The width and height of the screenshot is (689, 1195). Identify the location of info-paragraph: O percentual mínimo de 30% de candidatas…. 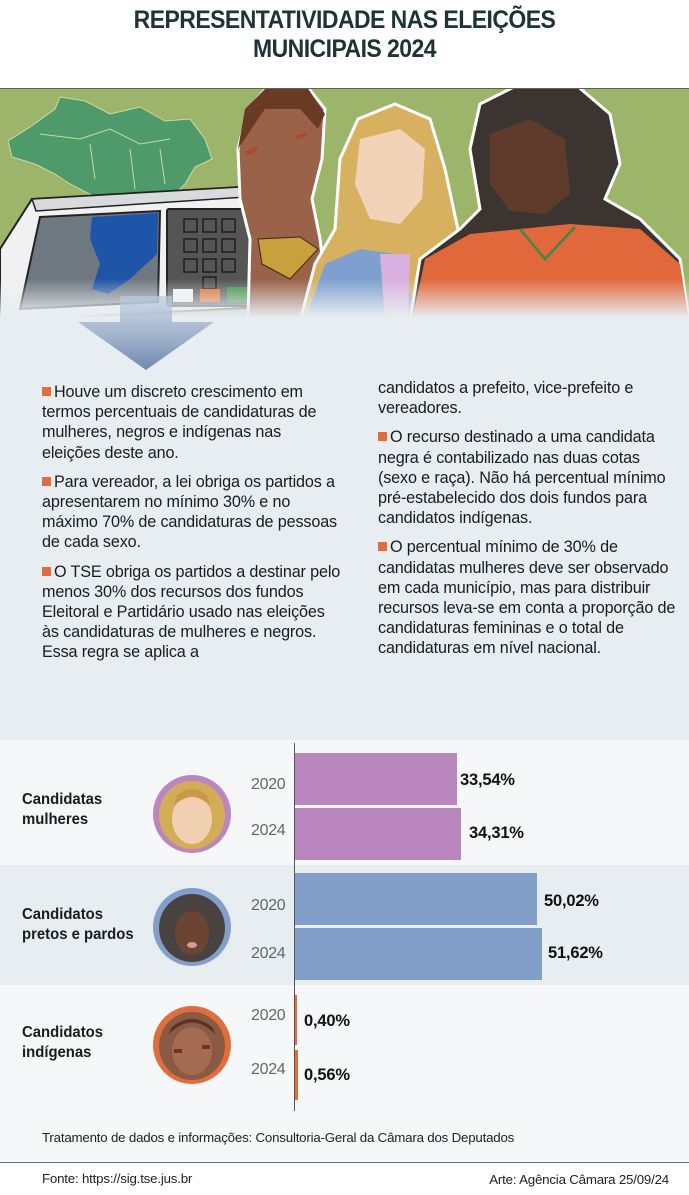
(527, 598).